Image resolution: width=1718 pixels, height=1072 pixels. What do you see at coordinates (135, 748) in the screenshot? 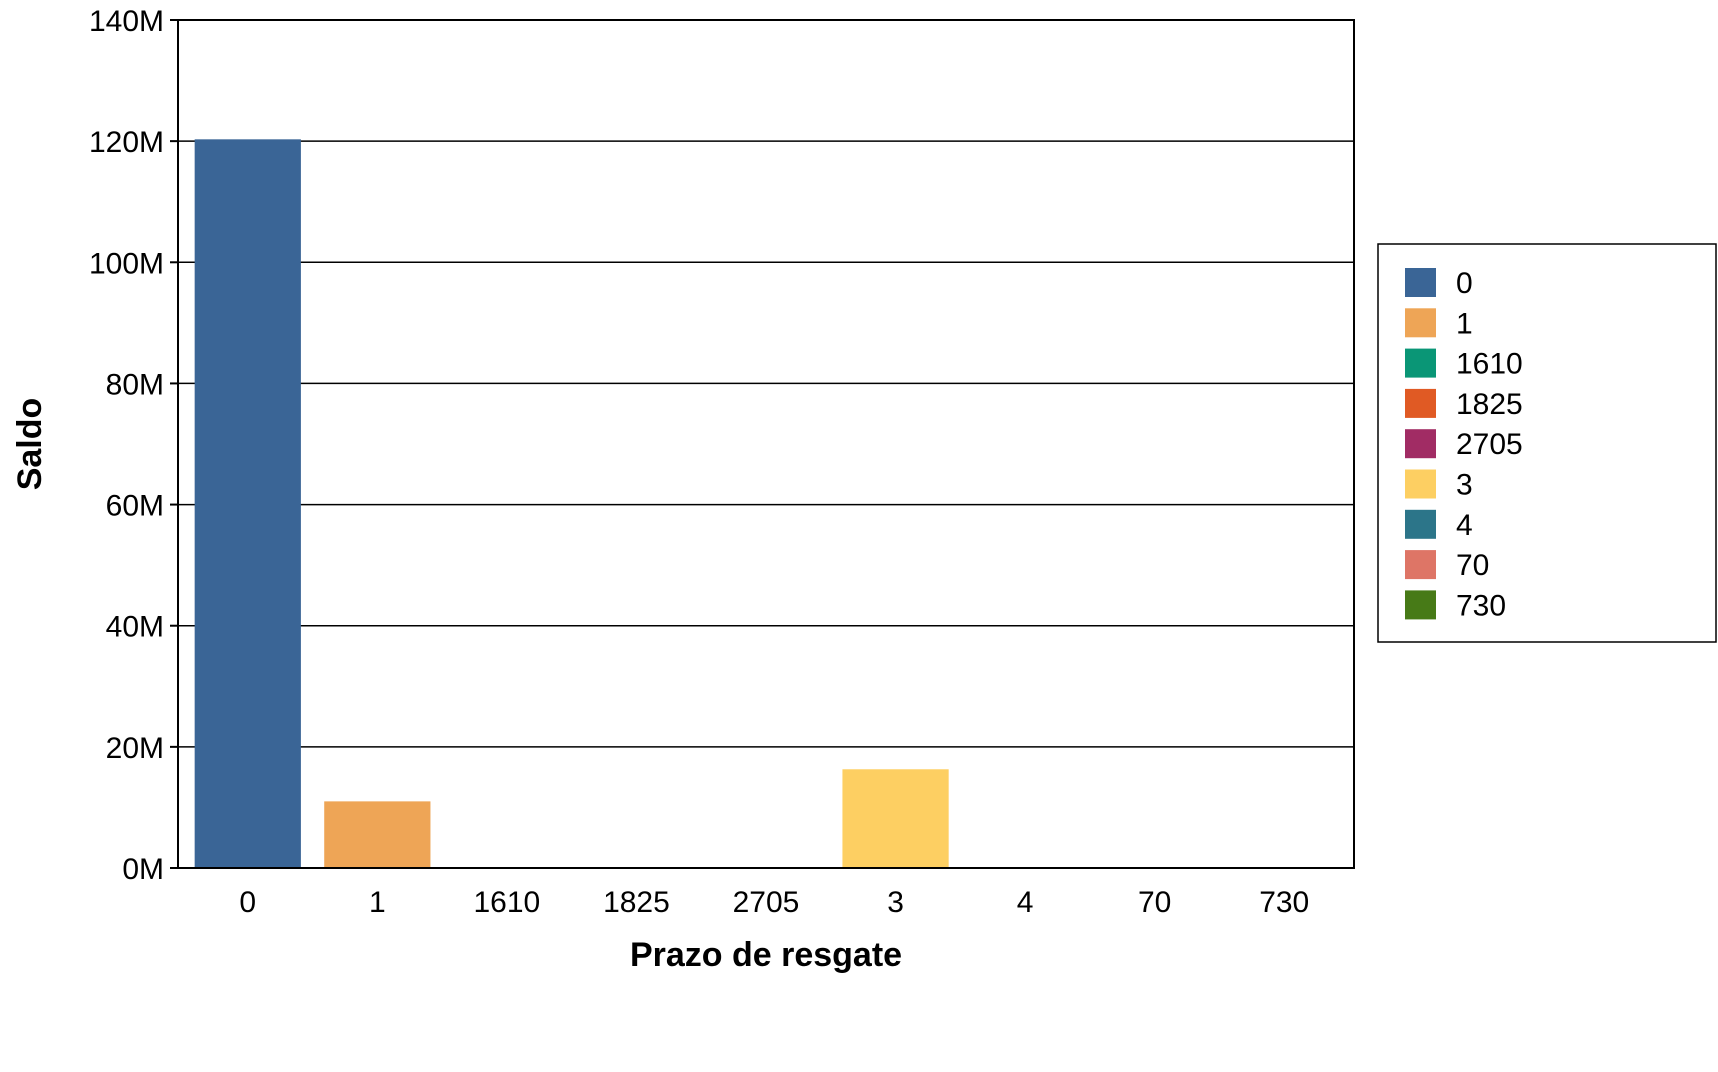
I see `y-tick-label: 20M` at bounding box center [135, 748].